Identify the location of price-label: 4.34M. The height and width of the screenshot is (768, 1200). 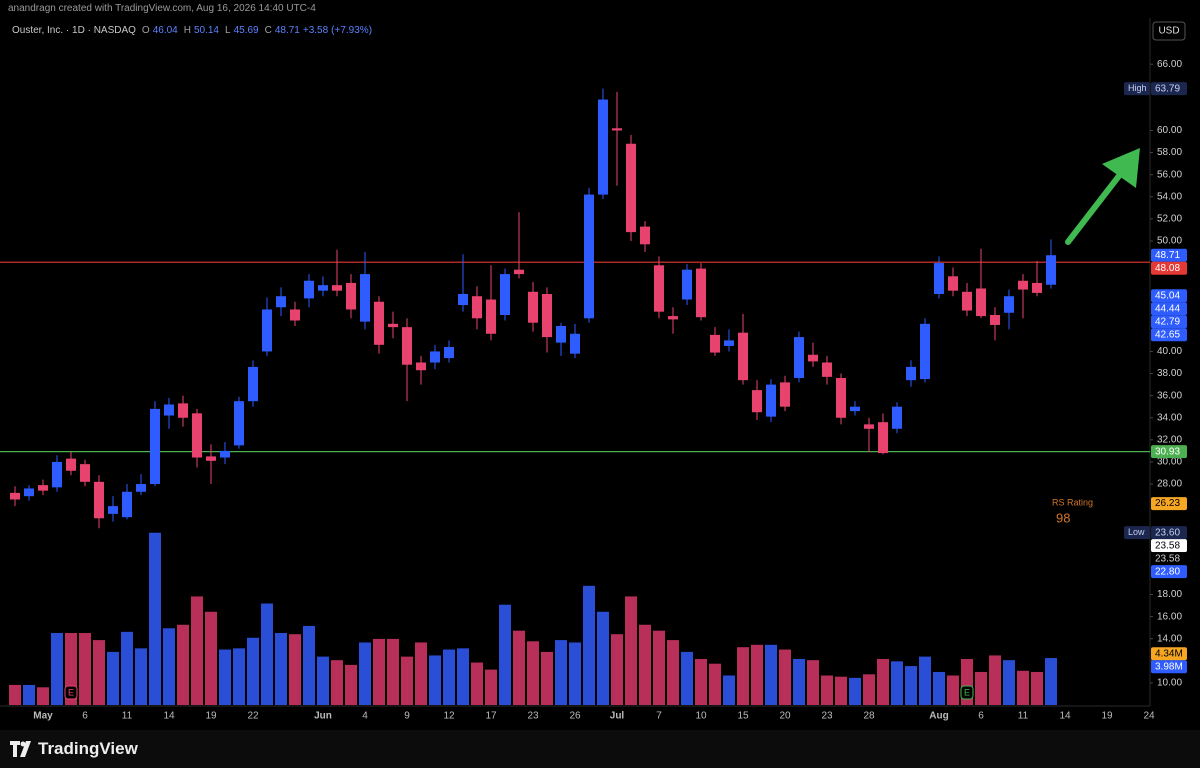
(1169, 654).